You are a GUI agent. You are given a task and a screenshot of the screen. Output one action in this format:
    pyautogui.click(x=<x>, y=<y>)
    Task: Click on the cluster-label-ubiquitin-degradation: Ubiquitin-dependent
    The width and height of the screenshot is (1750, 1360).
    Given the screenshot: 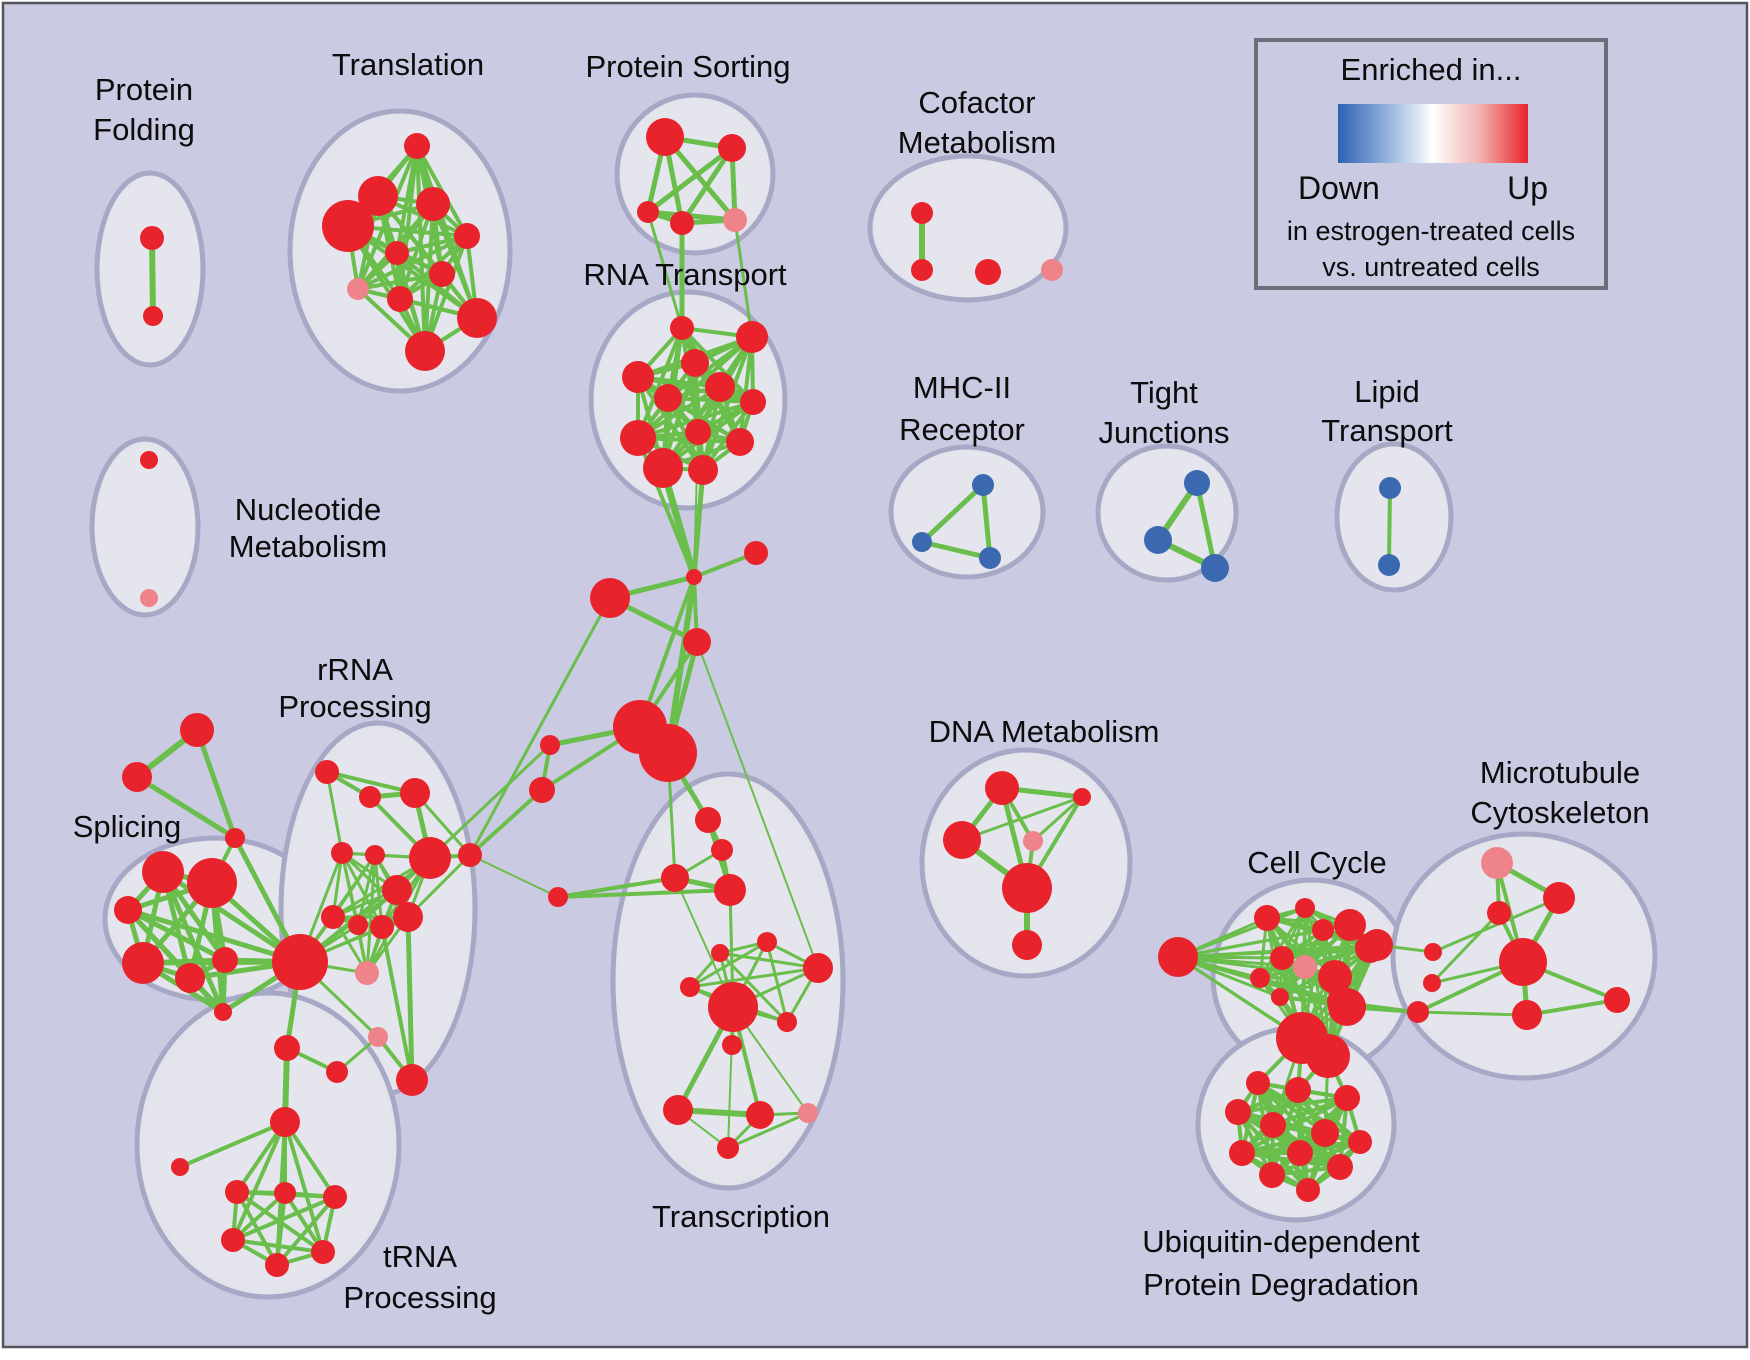 What is the action you would take?
    pyautogui.click(x=1281, y=1241)
    